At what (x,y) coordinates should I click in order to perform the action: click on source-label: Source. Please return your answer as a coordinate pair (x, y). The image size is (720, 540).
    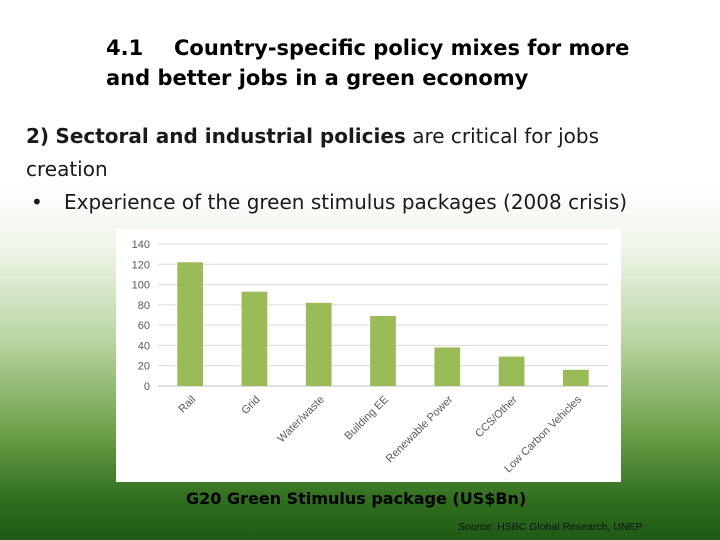
    Looking at the image, I should click on (475, 527).